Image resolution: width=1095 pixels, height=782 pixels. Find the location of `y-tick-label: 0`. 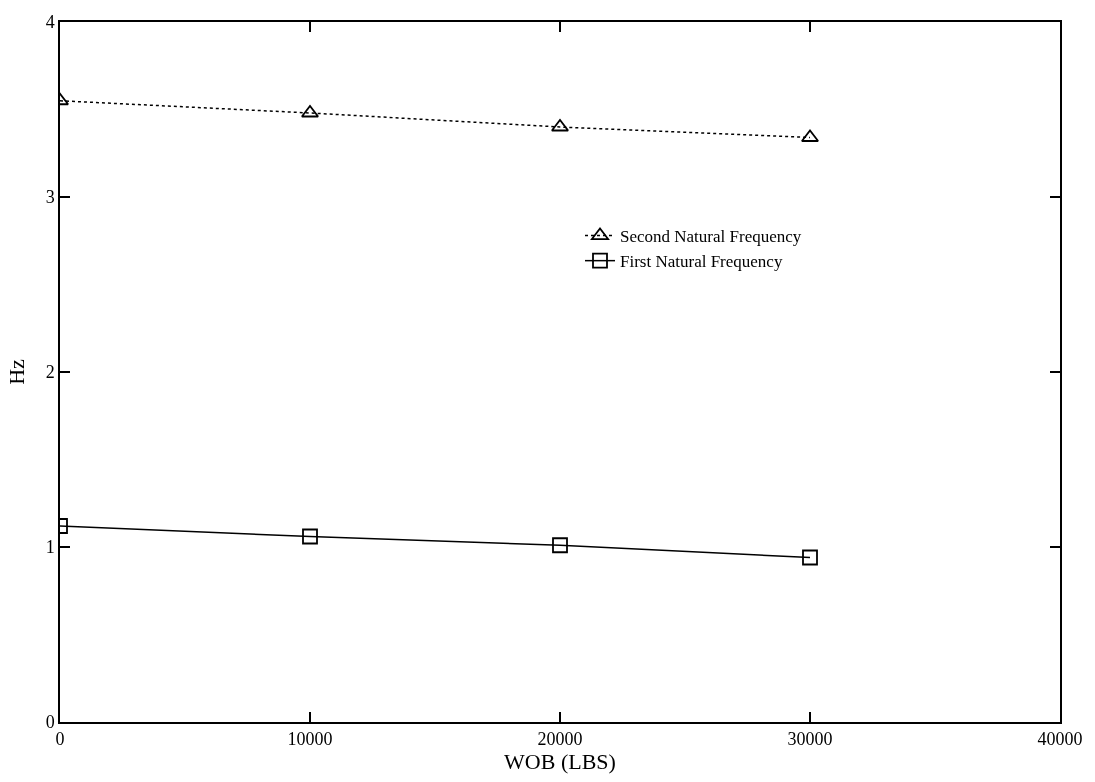

y-tick-label: 0 is located at coordinates (50, 722).